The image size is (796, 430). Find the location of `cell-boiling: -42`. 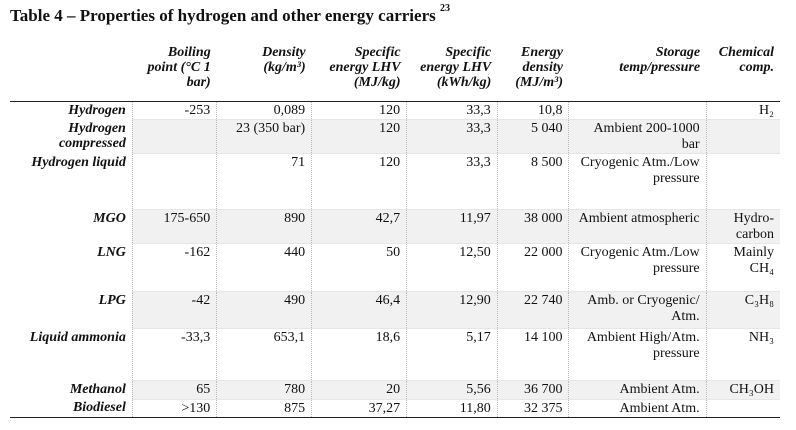

cell-boiling: -42 is located at coordinates (174, 310).